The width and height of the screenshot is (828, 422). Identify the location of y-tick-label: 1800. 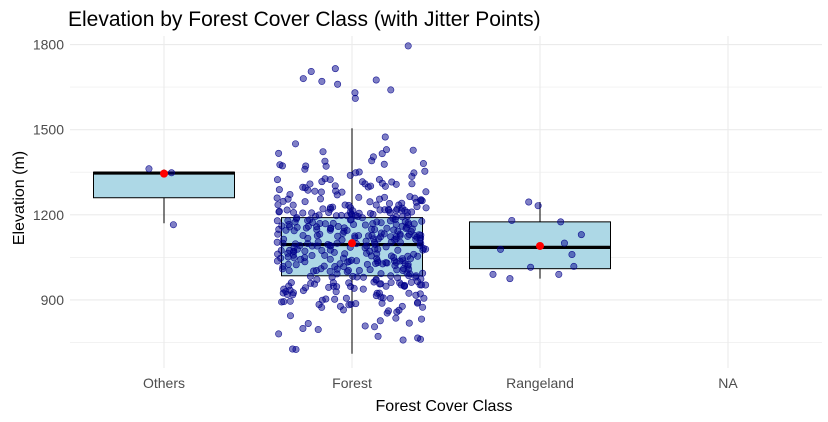
(48, 45).